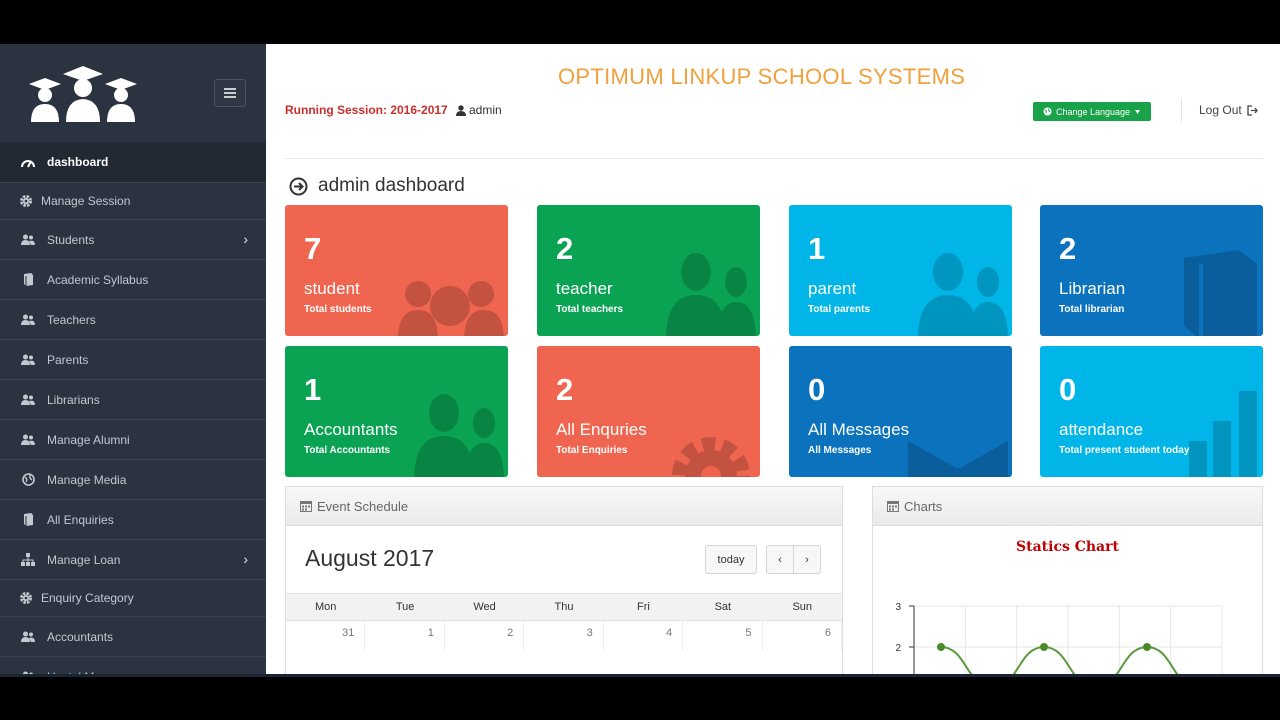  What do you see at coordinates (963, 294) in the screenshot?
I see `parents-bg-icon` at bounding box center [963, 294].